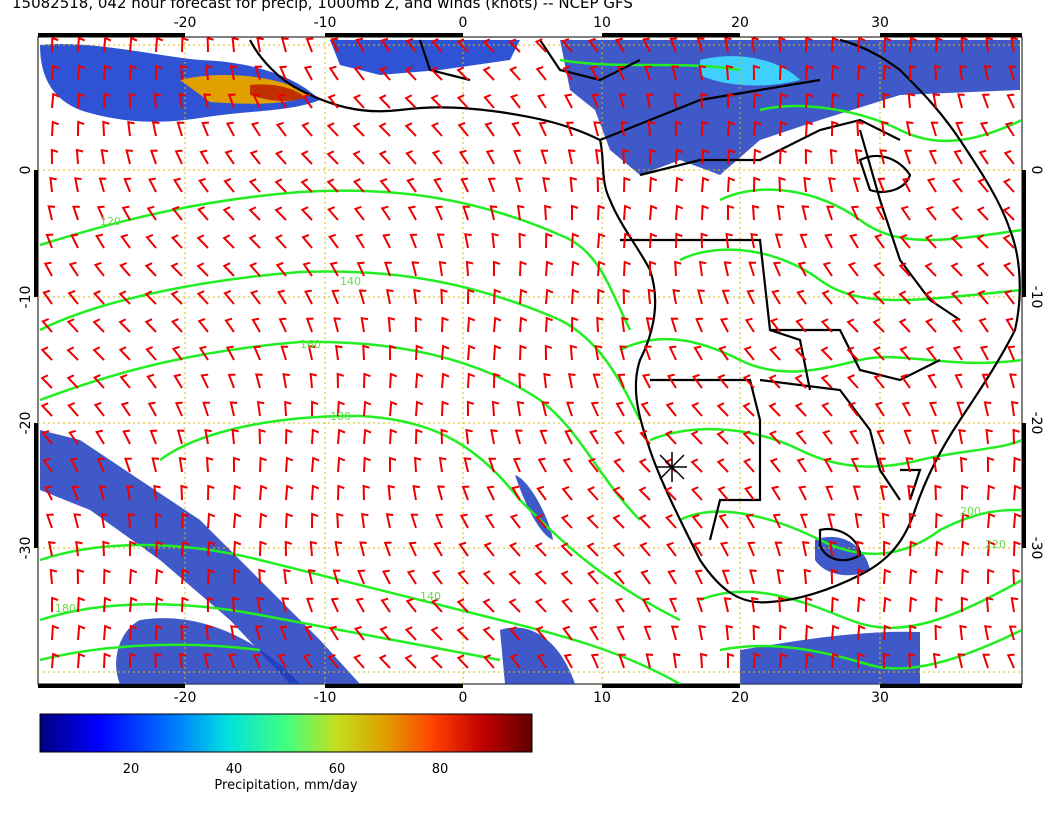  What do you see at coordinates (602, 698) in the screenshot?
I see `lon-tick-bottom: 10` at bounding box center [602, 698].